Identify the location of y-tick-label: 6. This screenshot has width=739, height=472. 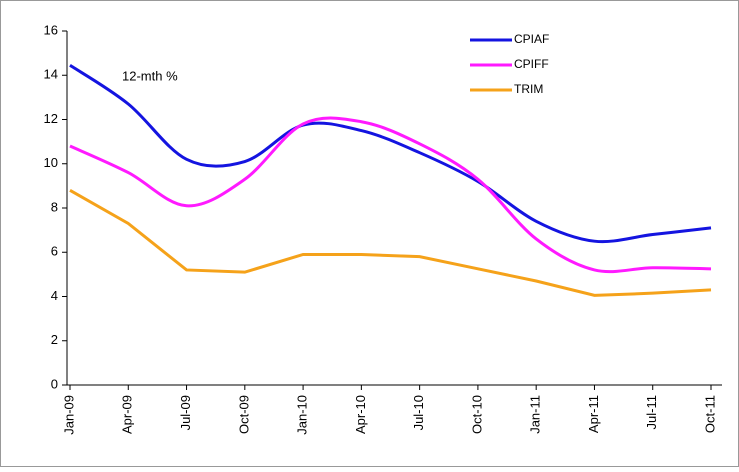
(54, 251).